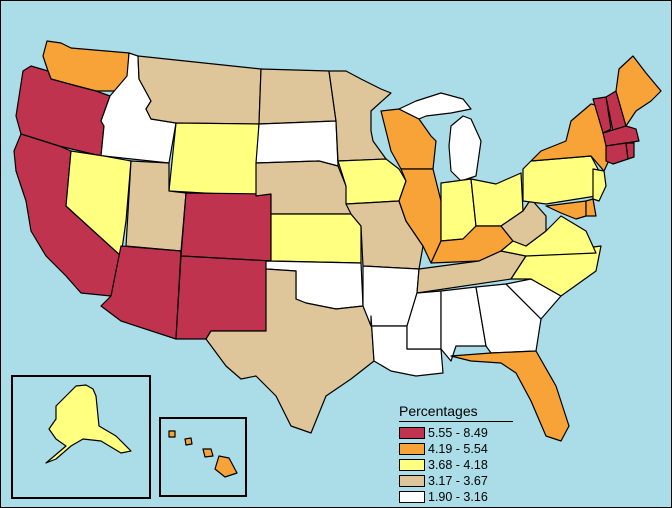  I want to click on state-mn, so click(360, 116).